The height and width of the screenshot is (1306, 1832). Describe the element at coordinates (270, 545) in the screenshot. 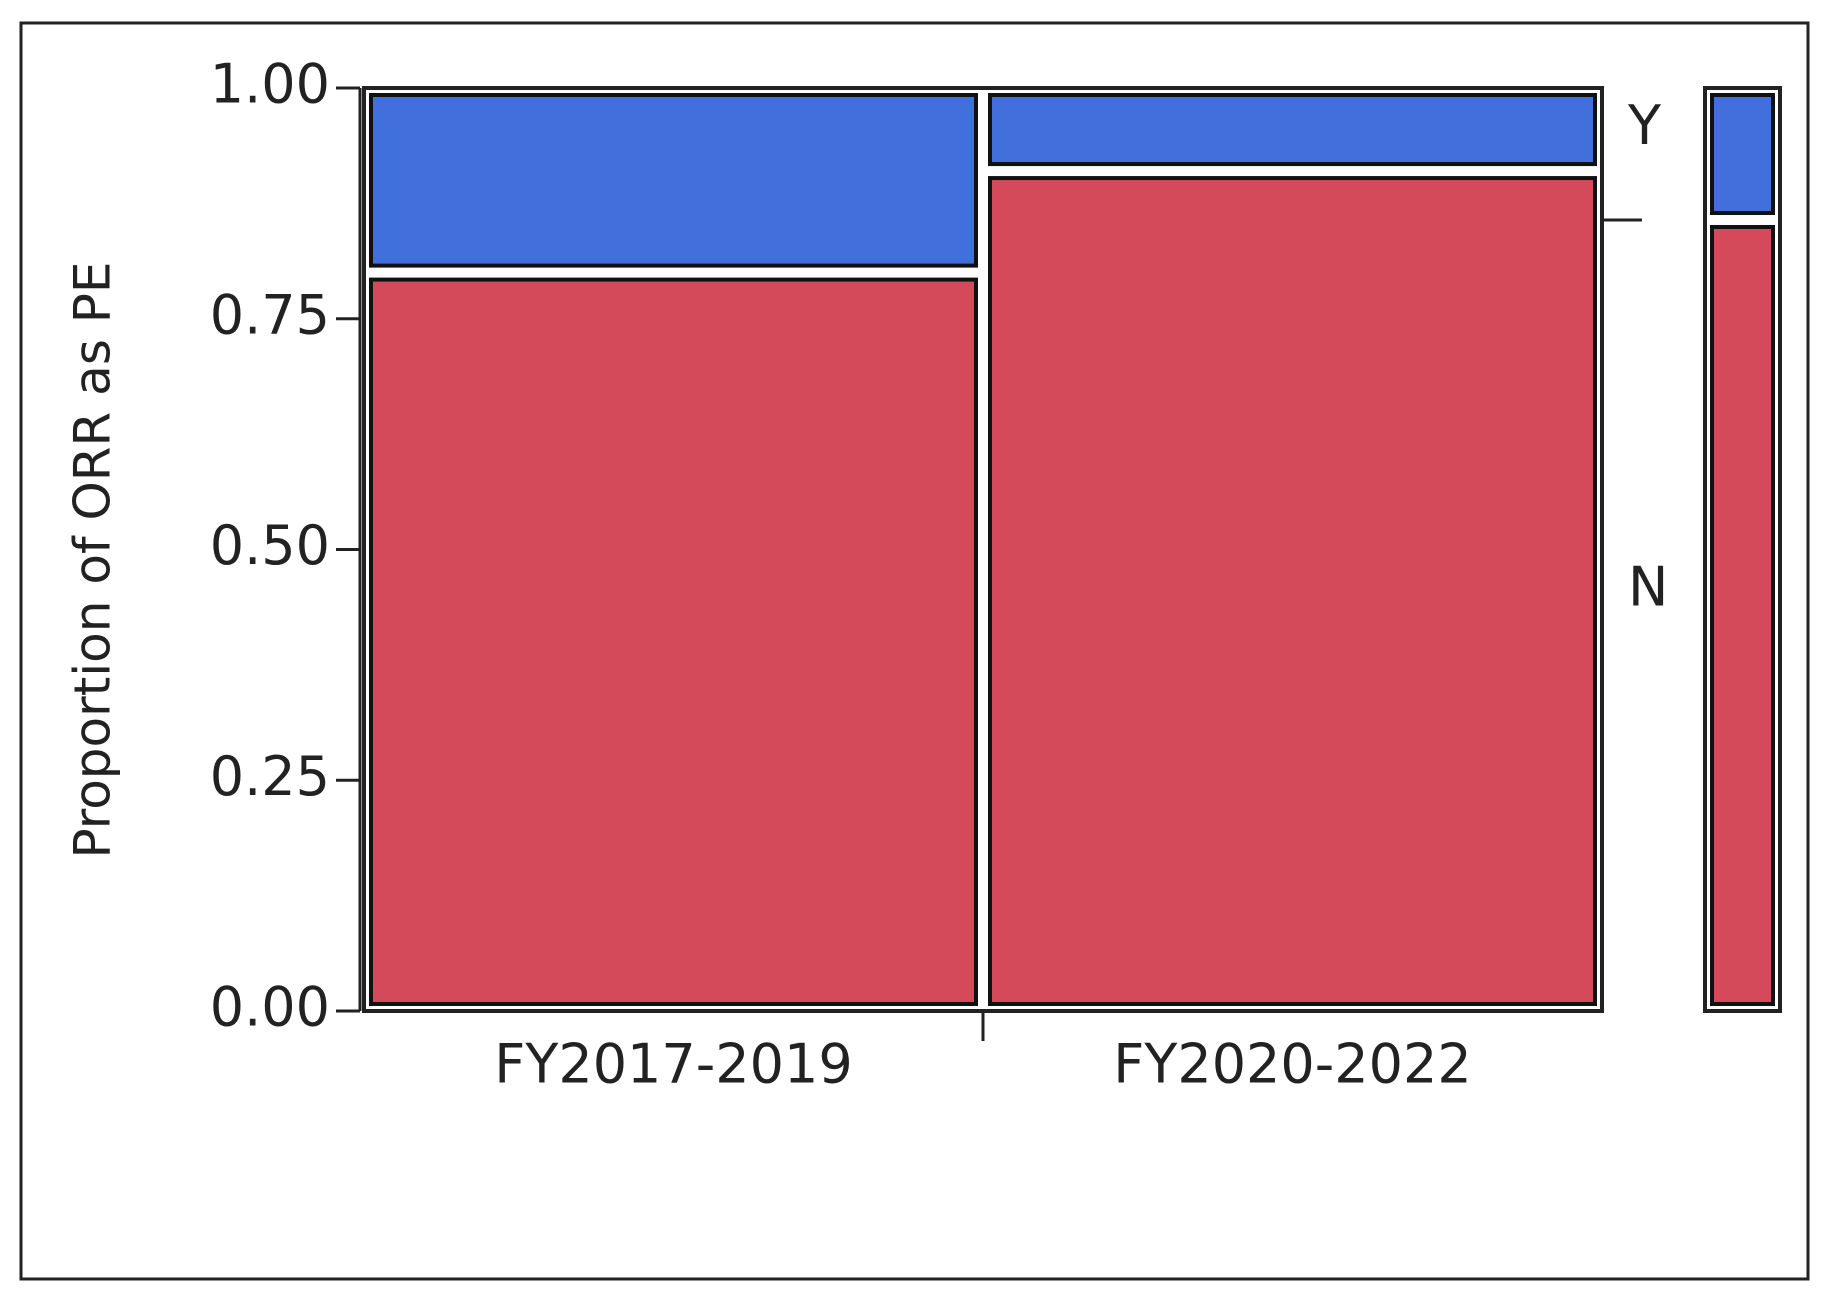

I see `y-tick-label: 0.50` at that location.